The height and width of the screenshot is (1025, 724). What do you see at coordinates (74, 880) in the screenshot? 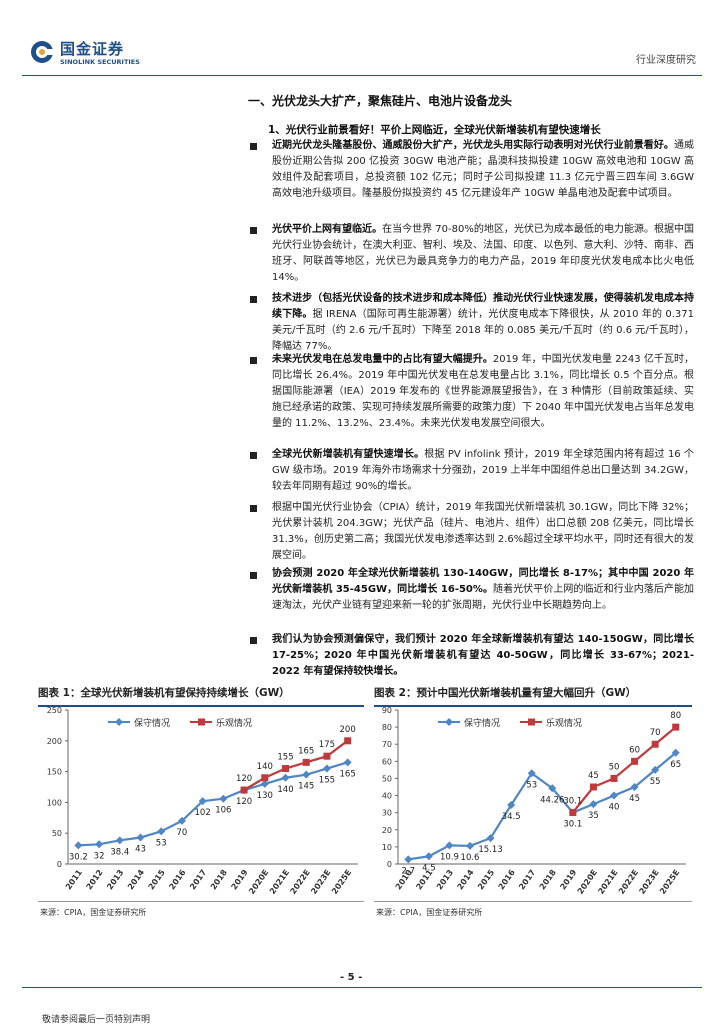
I see `x-tick-label: 2011` at bounding box center [74, 880].